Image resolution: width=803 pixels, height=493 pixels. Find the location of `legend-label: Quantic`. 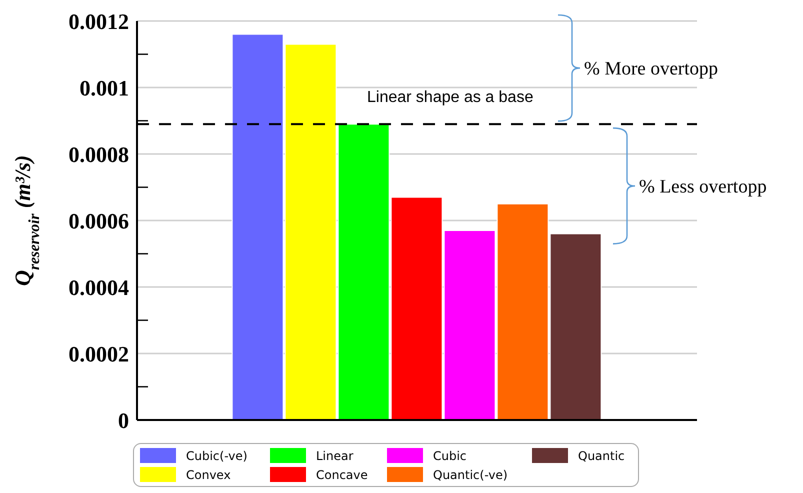

legend-label: Quantic is located at coordinates (601, 455).